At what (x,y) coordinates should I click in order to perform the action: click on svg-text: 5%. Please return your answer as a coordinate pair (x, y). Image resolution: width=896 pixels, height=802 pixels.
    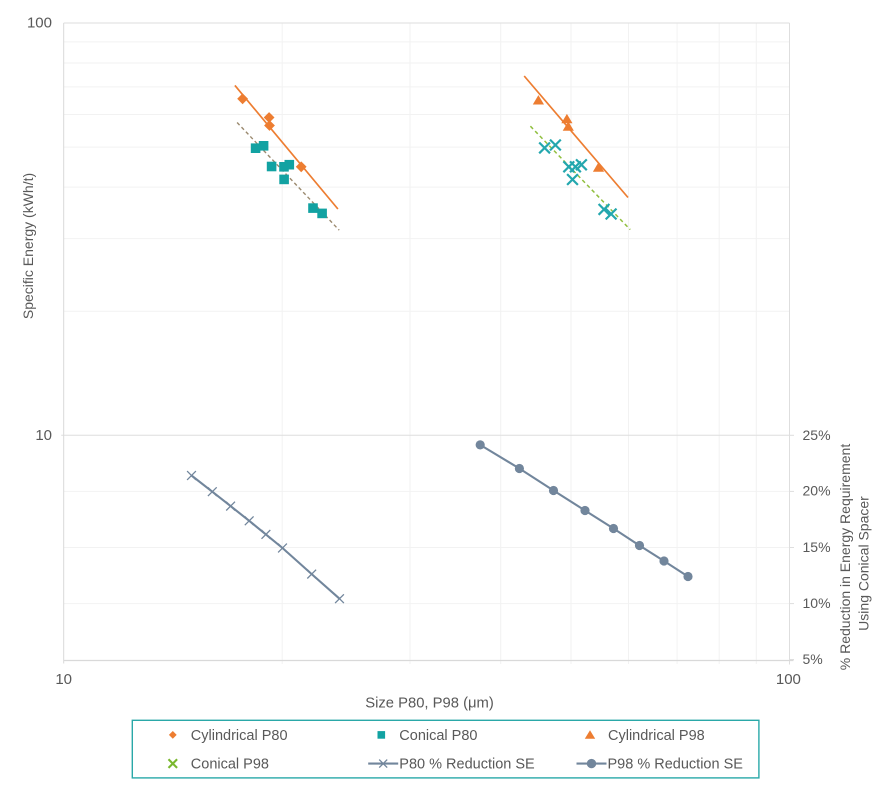
    Looking at the image, I should click on (813, 659).